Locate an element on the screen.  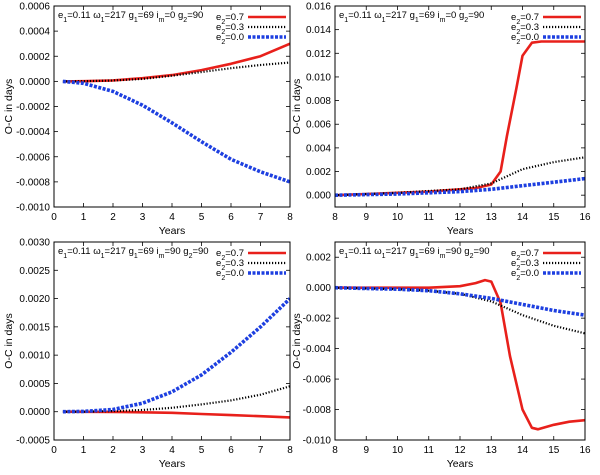
x-tick-label: 6 is located at coordinates (231, 450).